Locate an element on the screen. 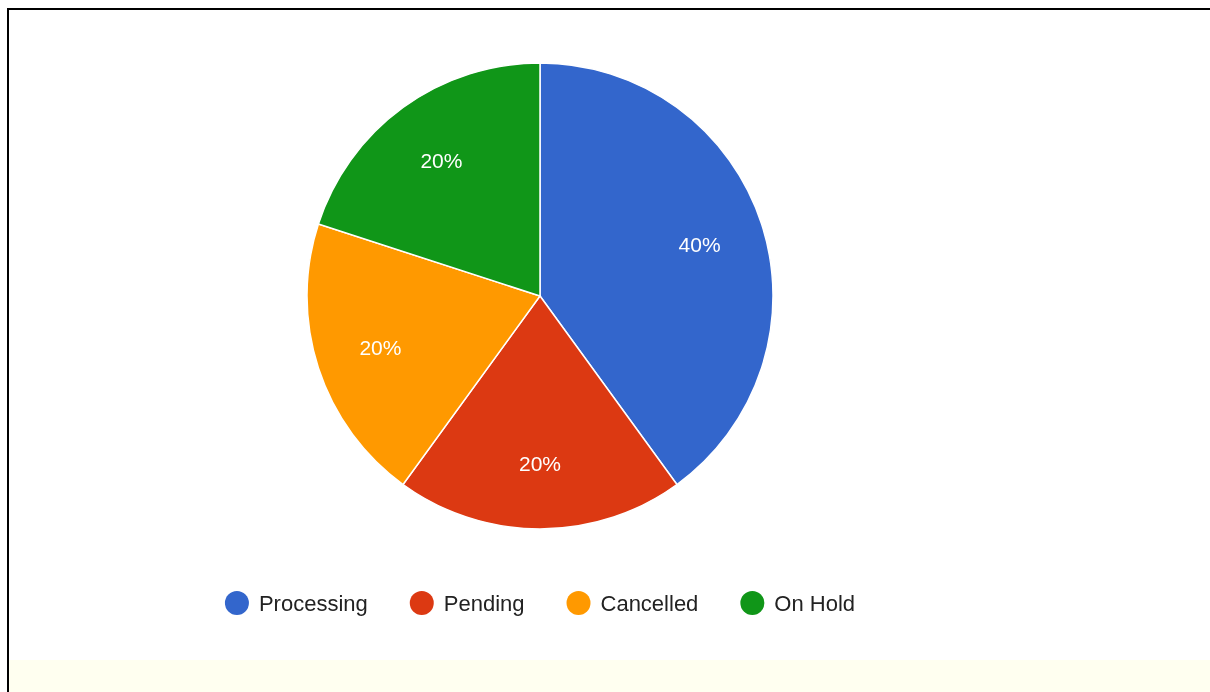  legend-label: Processing is located at coordinates (313, 603).